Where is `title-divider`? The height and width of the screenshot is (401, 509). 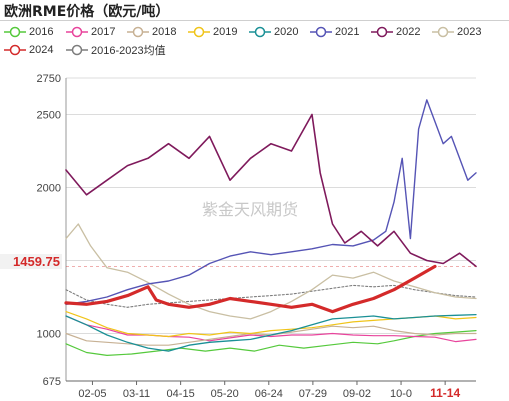
title-divider is located at coordinates (254, 20).